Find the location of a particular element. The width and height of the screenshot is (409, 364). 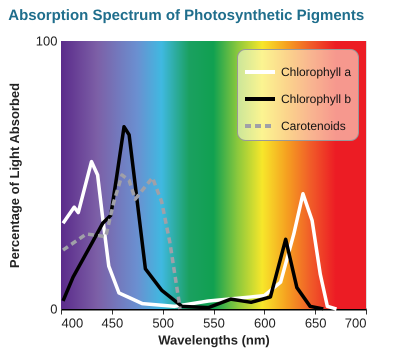

y-tick-label: 100 is located at coordinates (47, 41).